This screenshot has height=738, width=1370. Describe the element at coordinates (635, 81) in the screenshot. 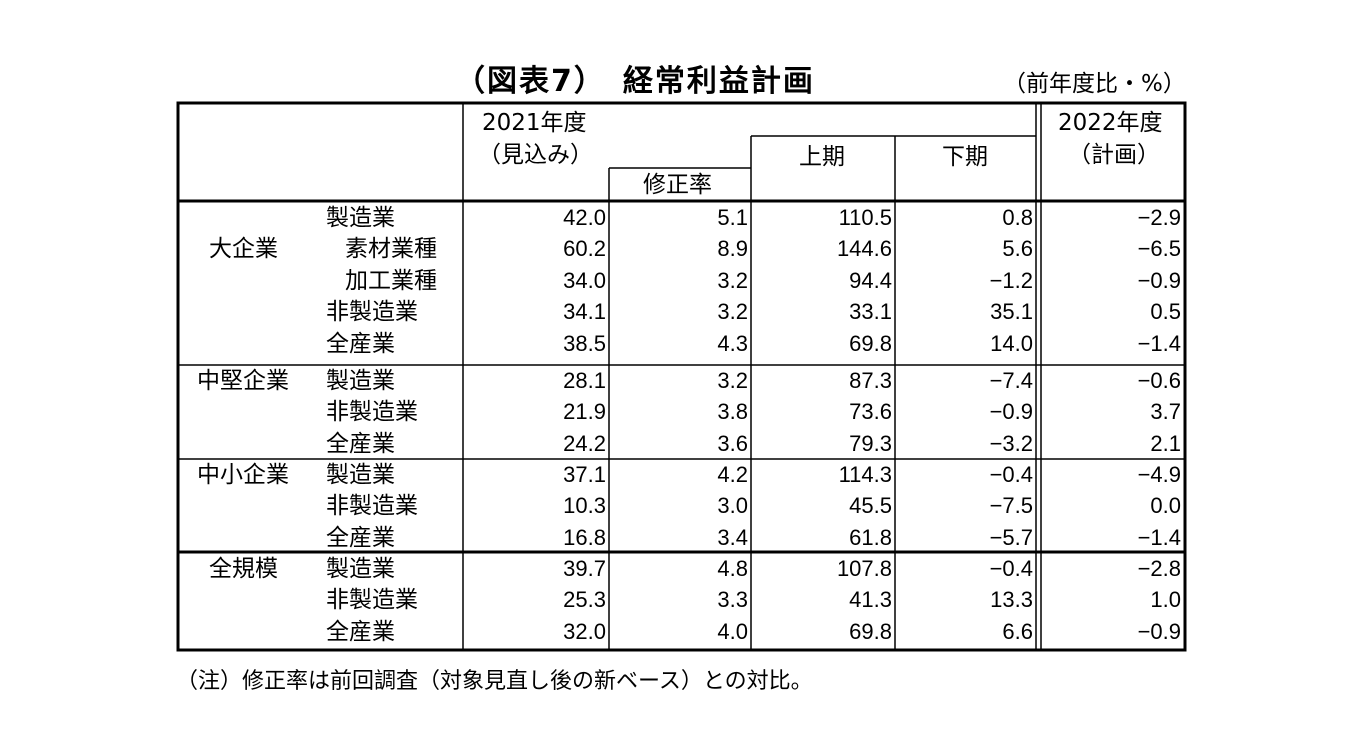

I see `table-title: （図表7） 経常利益計画` at that location.